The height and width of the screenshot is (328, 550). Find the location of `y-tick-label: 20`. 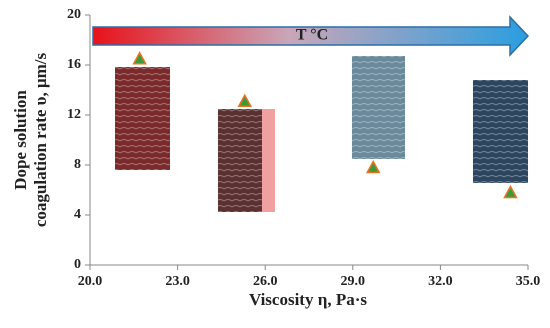

y-tick-label: 20 is located at coordinates (74, 14).